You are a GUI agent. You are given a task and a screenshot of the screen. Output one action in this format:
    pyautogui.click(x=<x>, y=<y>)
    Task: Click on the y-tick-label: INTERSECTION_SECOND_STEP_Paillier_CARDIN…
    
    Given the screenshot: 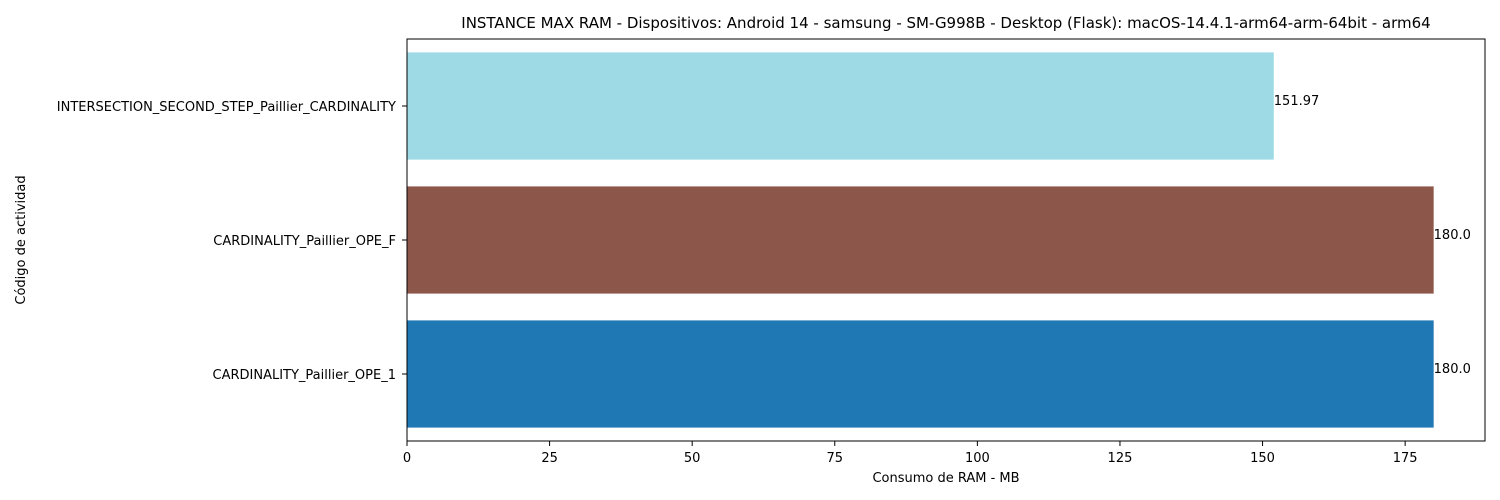 What is the action you would take?
    pyautogui.click(x=226, y=107)
    